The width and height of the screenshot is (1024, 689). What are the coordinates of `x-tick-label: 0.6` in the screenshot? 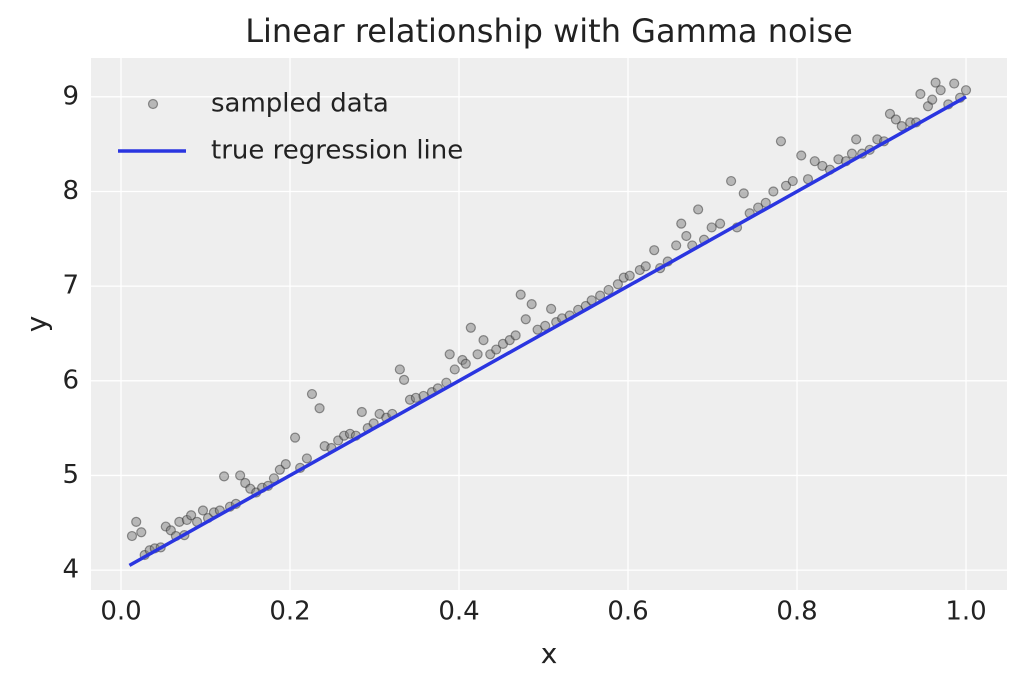 It's located at (627, 612).